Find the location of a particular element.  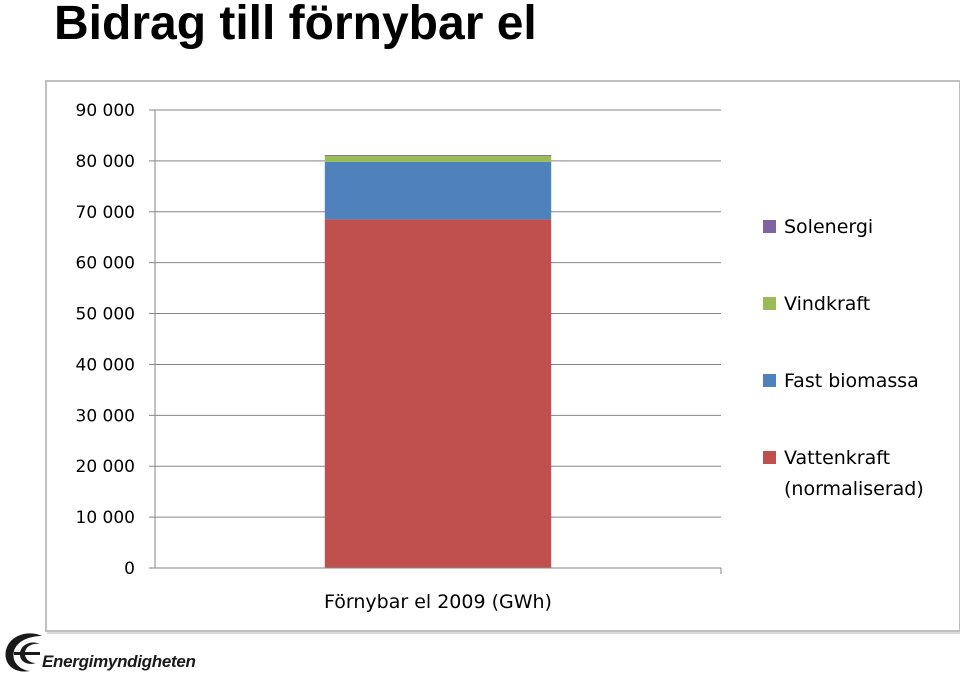

legend-label: Vattenkraft is located at coordinates (837, 458).